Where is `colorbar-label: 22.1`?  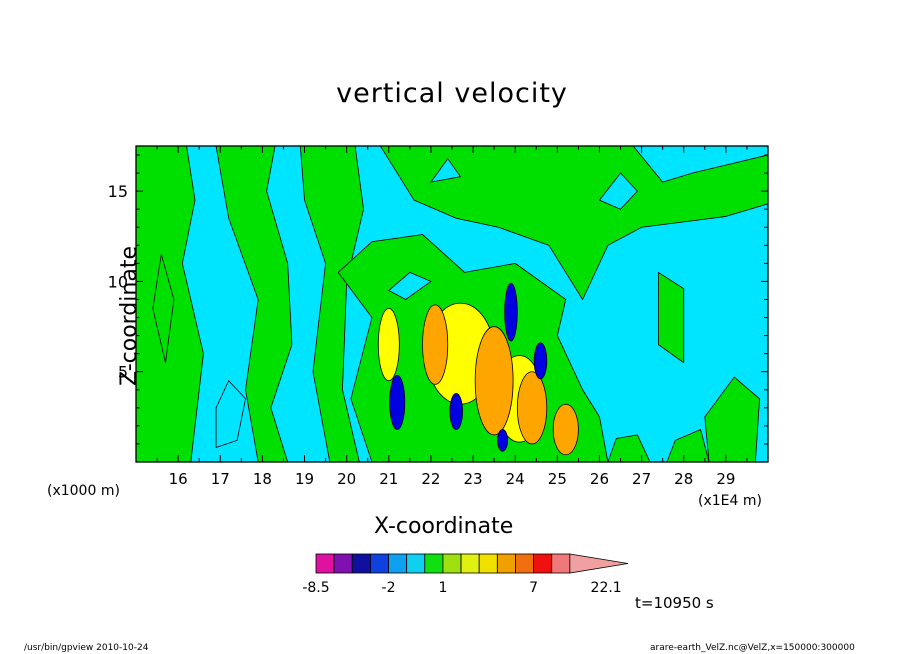 colorbar-label: 22.1 is located at coordinates (606, 588).